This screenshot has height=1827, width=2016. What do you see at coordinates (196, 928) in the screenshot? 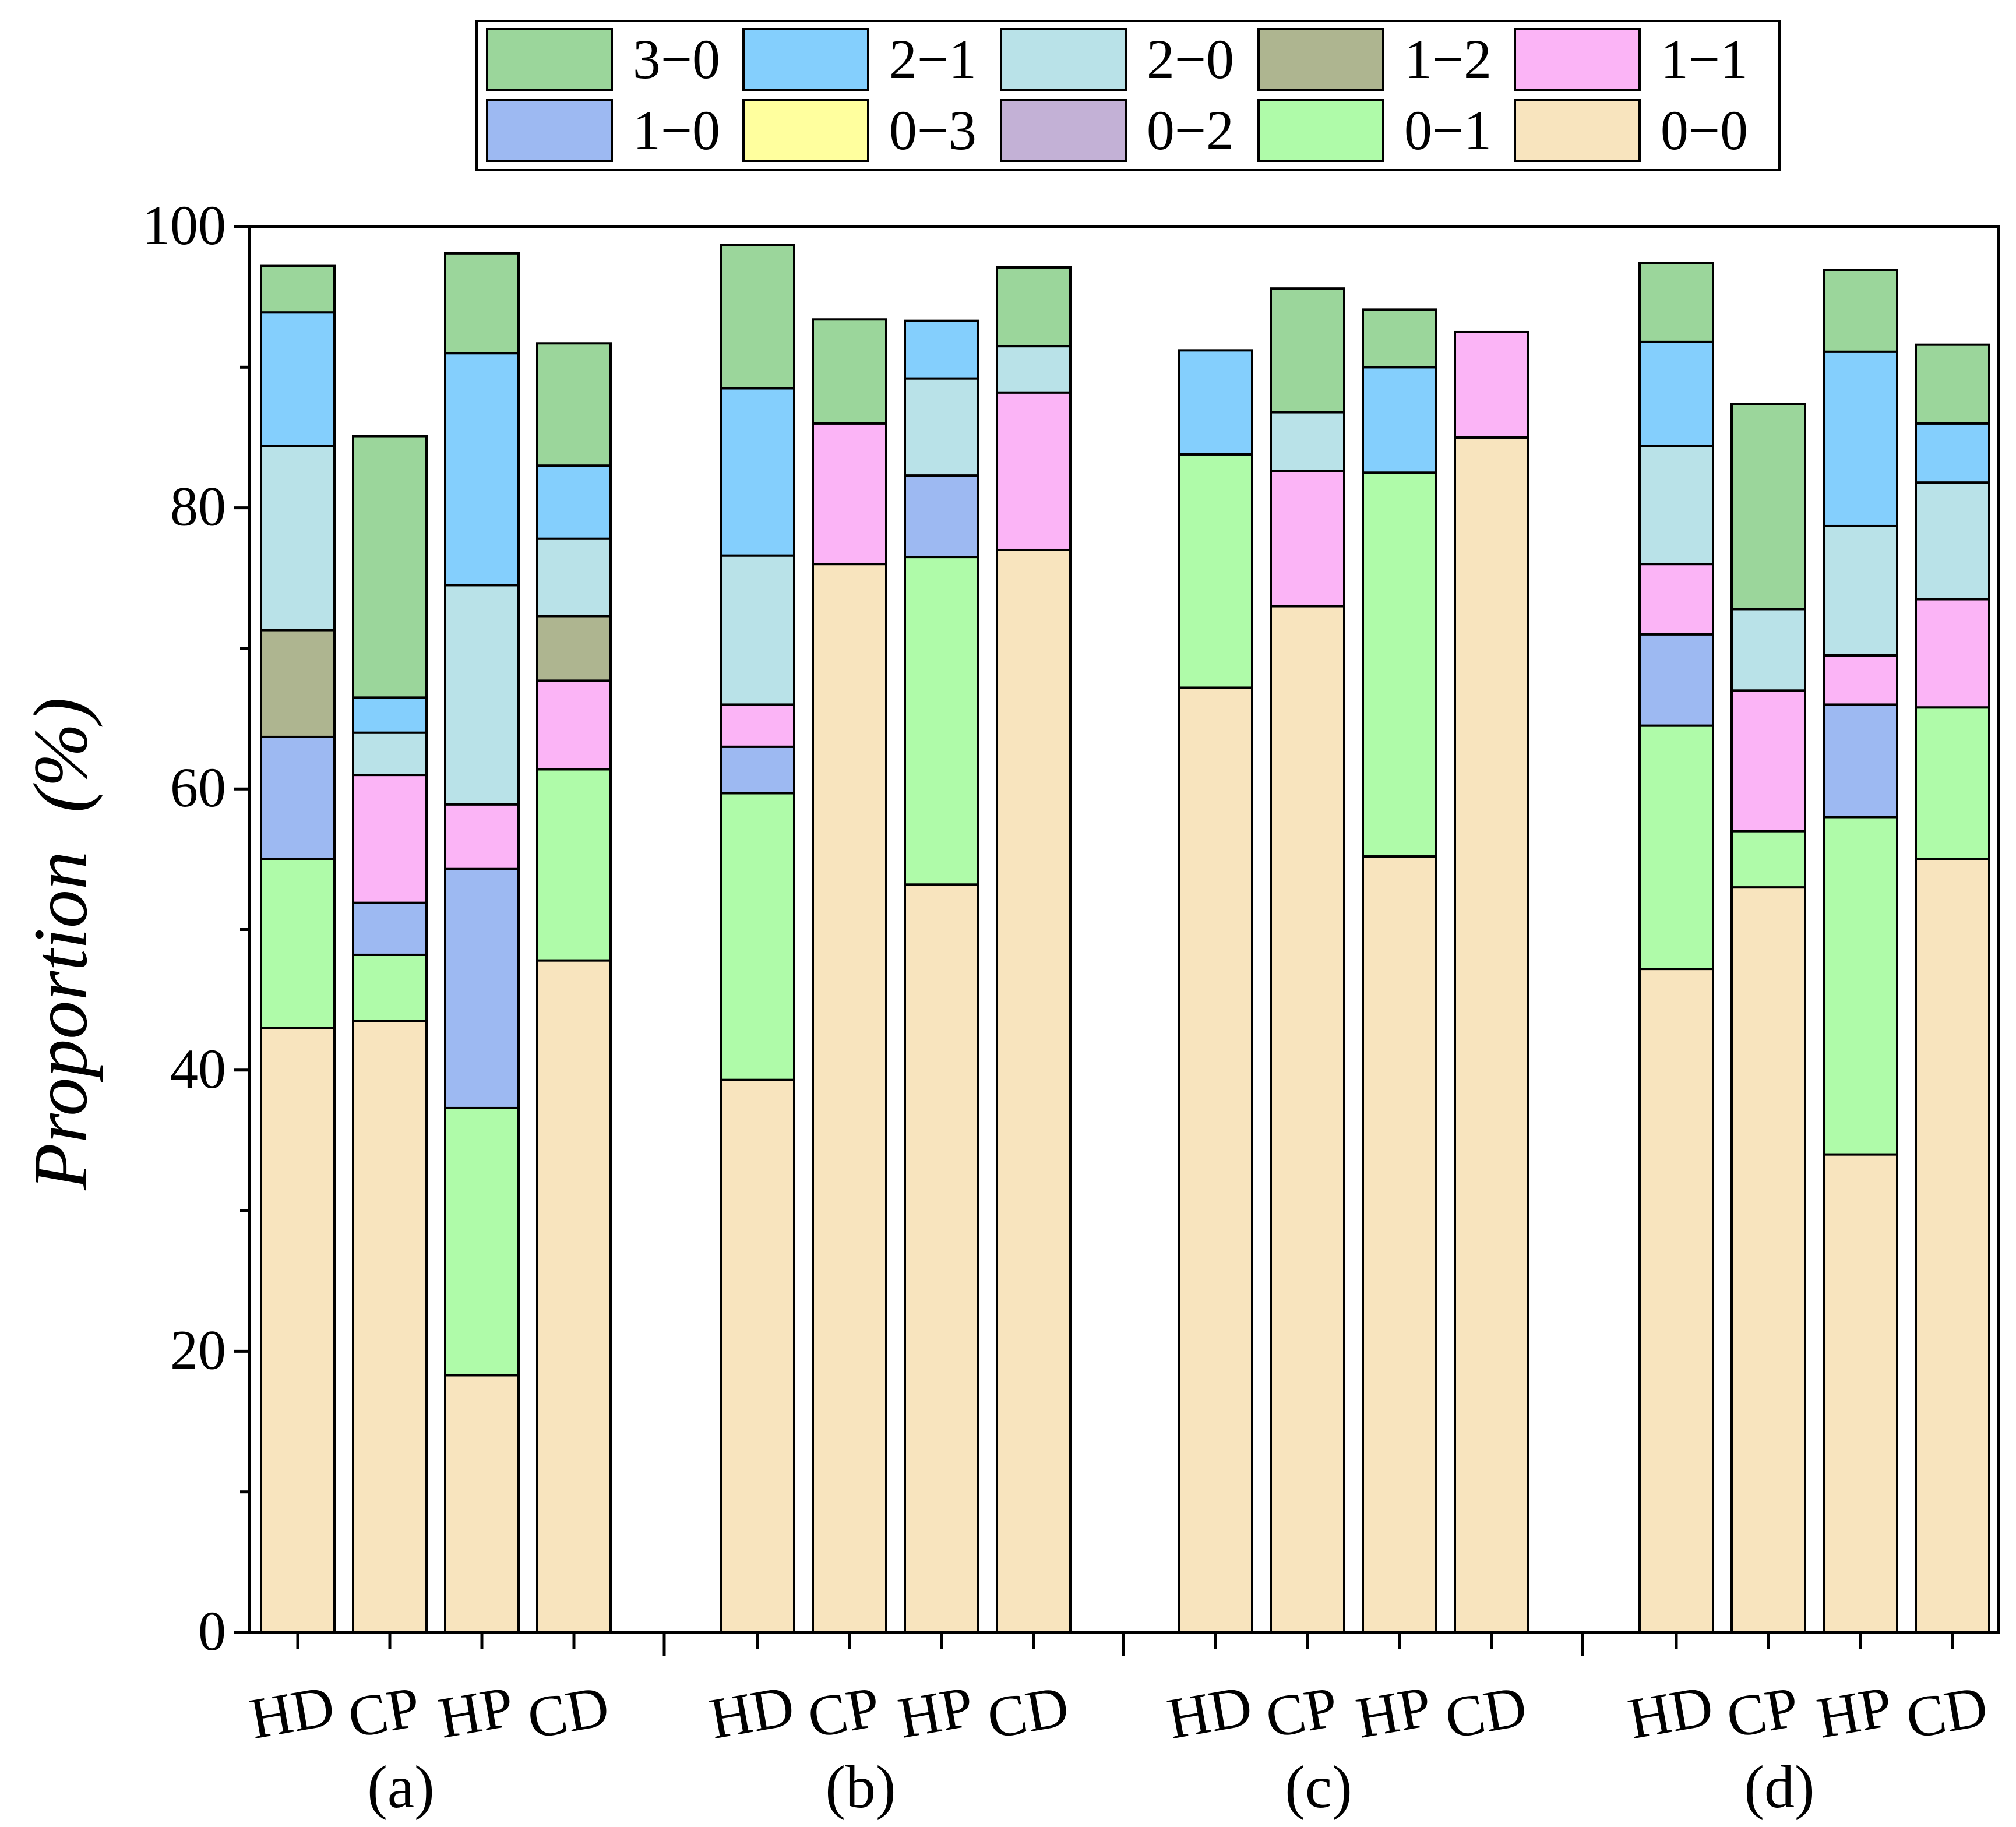
I see `y-axis: 0 20 40 60 80 100` at bounding box center [196, 928].